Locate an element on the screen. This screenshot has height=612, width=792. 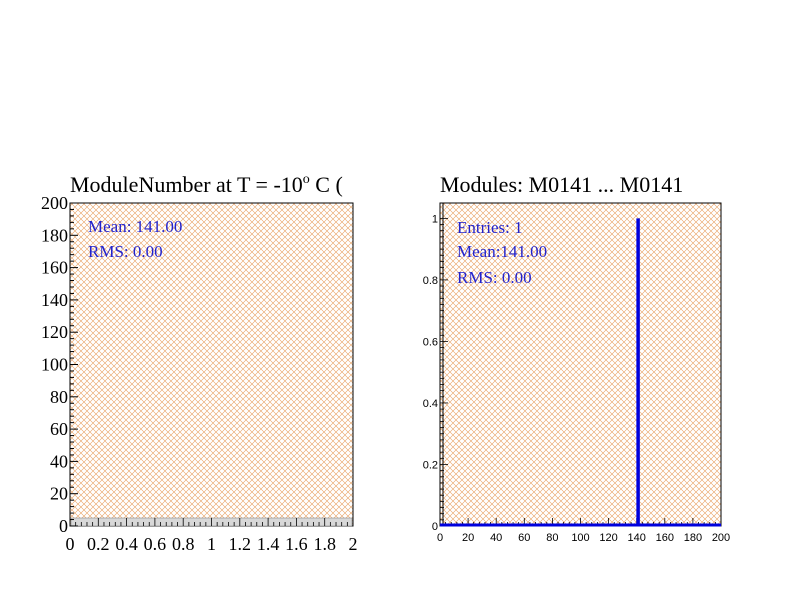
left-y-tick-label: 180 is located at coordinates (54, 235).